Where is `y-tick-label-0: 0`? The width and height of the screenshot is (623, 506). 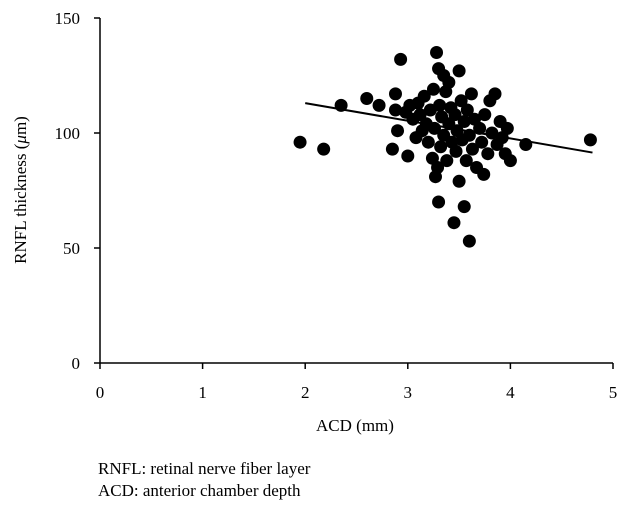 y-tick-label-0: 0 is located at coordinates (76, 363).